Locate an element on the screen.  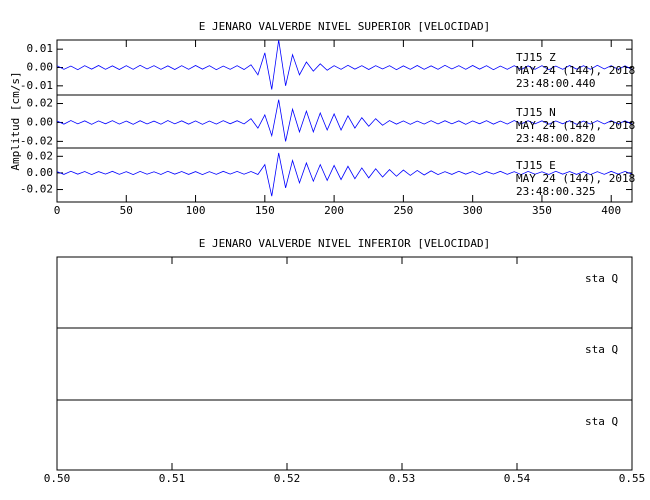
x-tick-label: 0.54 is located at coordinates (517, 478).